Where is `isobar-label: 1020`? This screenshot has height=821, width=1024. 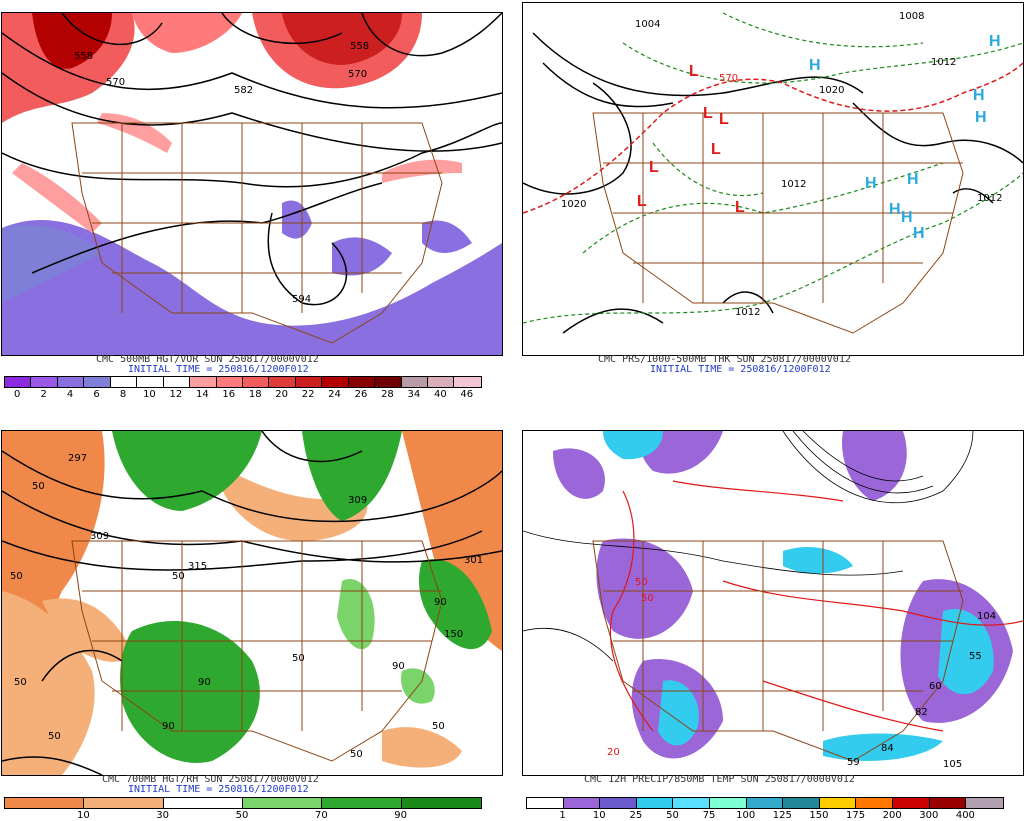 isobar-label: 1020 is located at coordinates (832, 90).